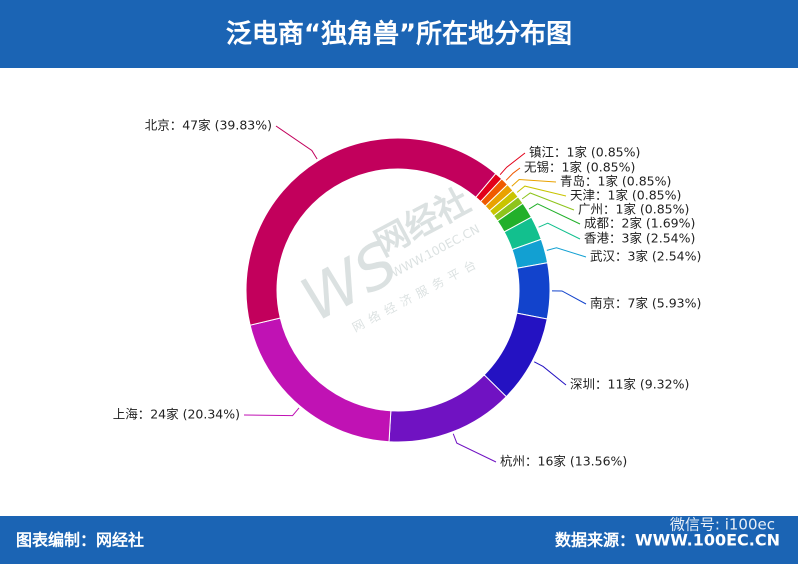 This screenshot has width=798, height=568. What do you see at coordinates (722, 525) in the screenshot?
I see `wechat-id: 微信号: i100ec` at bounding box center [722, 525].